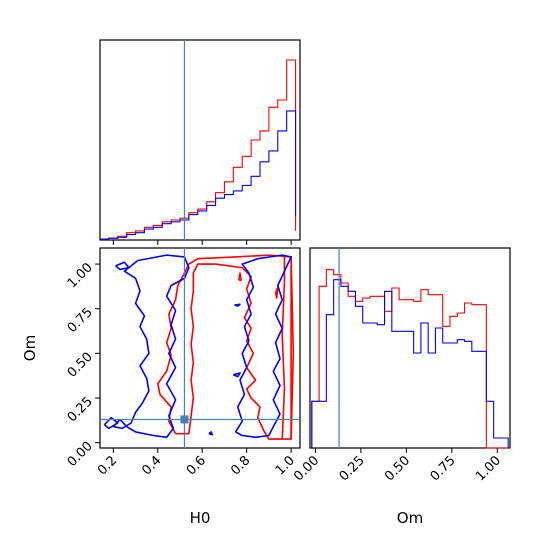 Image resolution: width=550 pixels, height=550 pixels. I want to click on panel-hist-om-frame, so click(410, 348).